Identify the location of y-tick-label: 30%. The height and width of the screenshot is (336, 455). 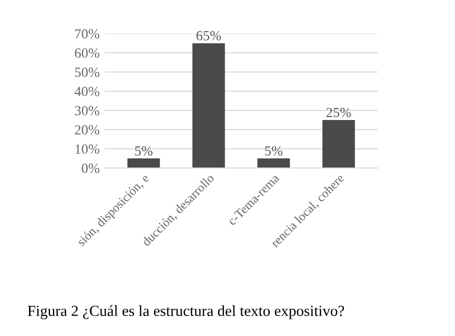
(87, 111).